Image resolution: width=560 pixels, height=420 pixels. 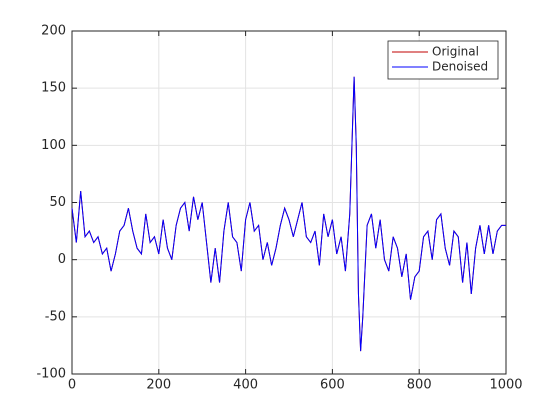 What do you see at coordinates (332, 385) in the screenshot?
I see `x-tick-label: 600` at bounding box center [332, 385].